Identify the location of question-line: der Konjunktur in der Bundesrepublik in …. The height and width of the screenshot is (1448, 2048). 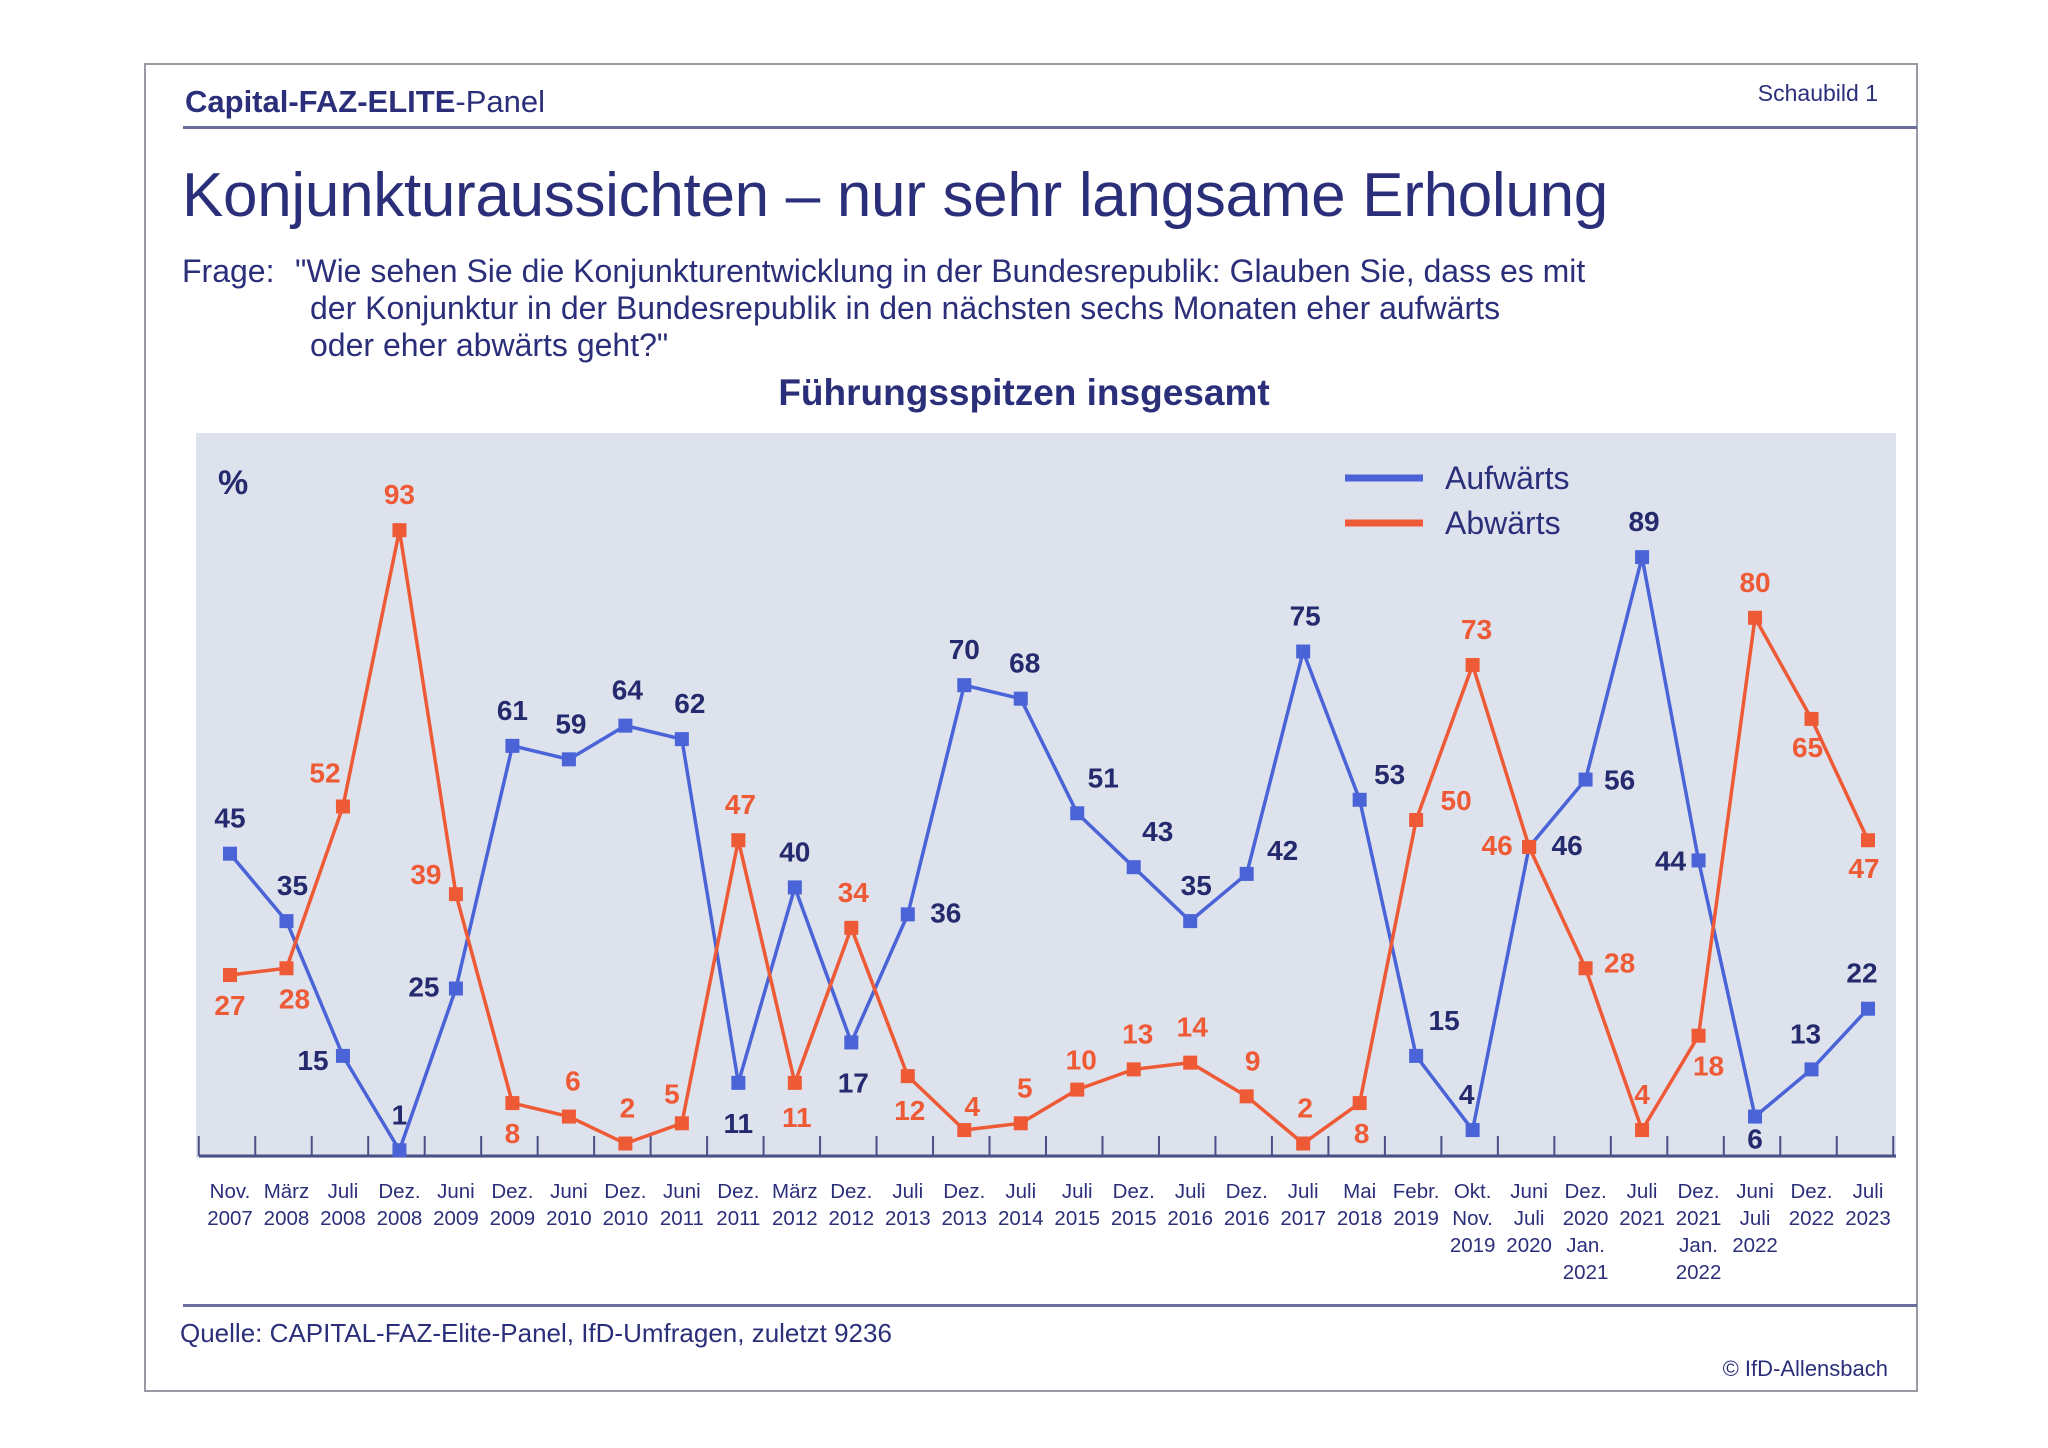
(905, 308).